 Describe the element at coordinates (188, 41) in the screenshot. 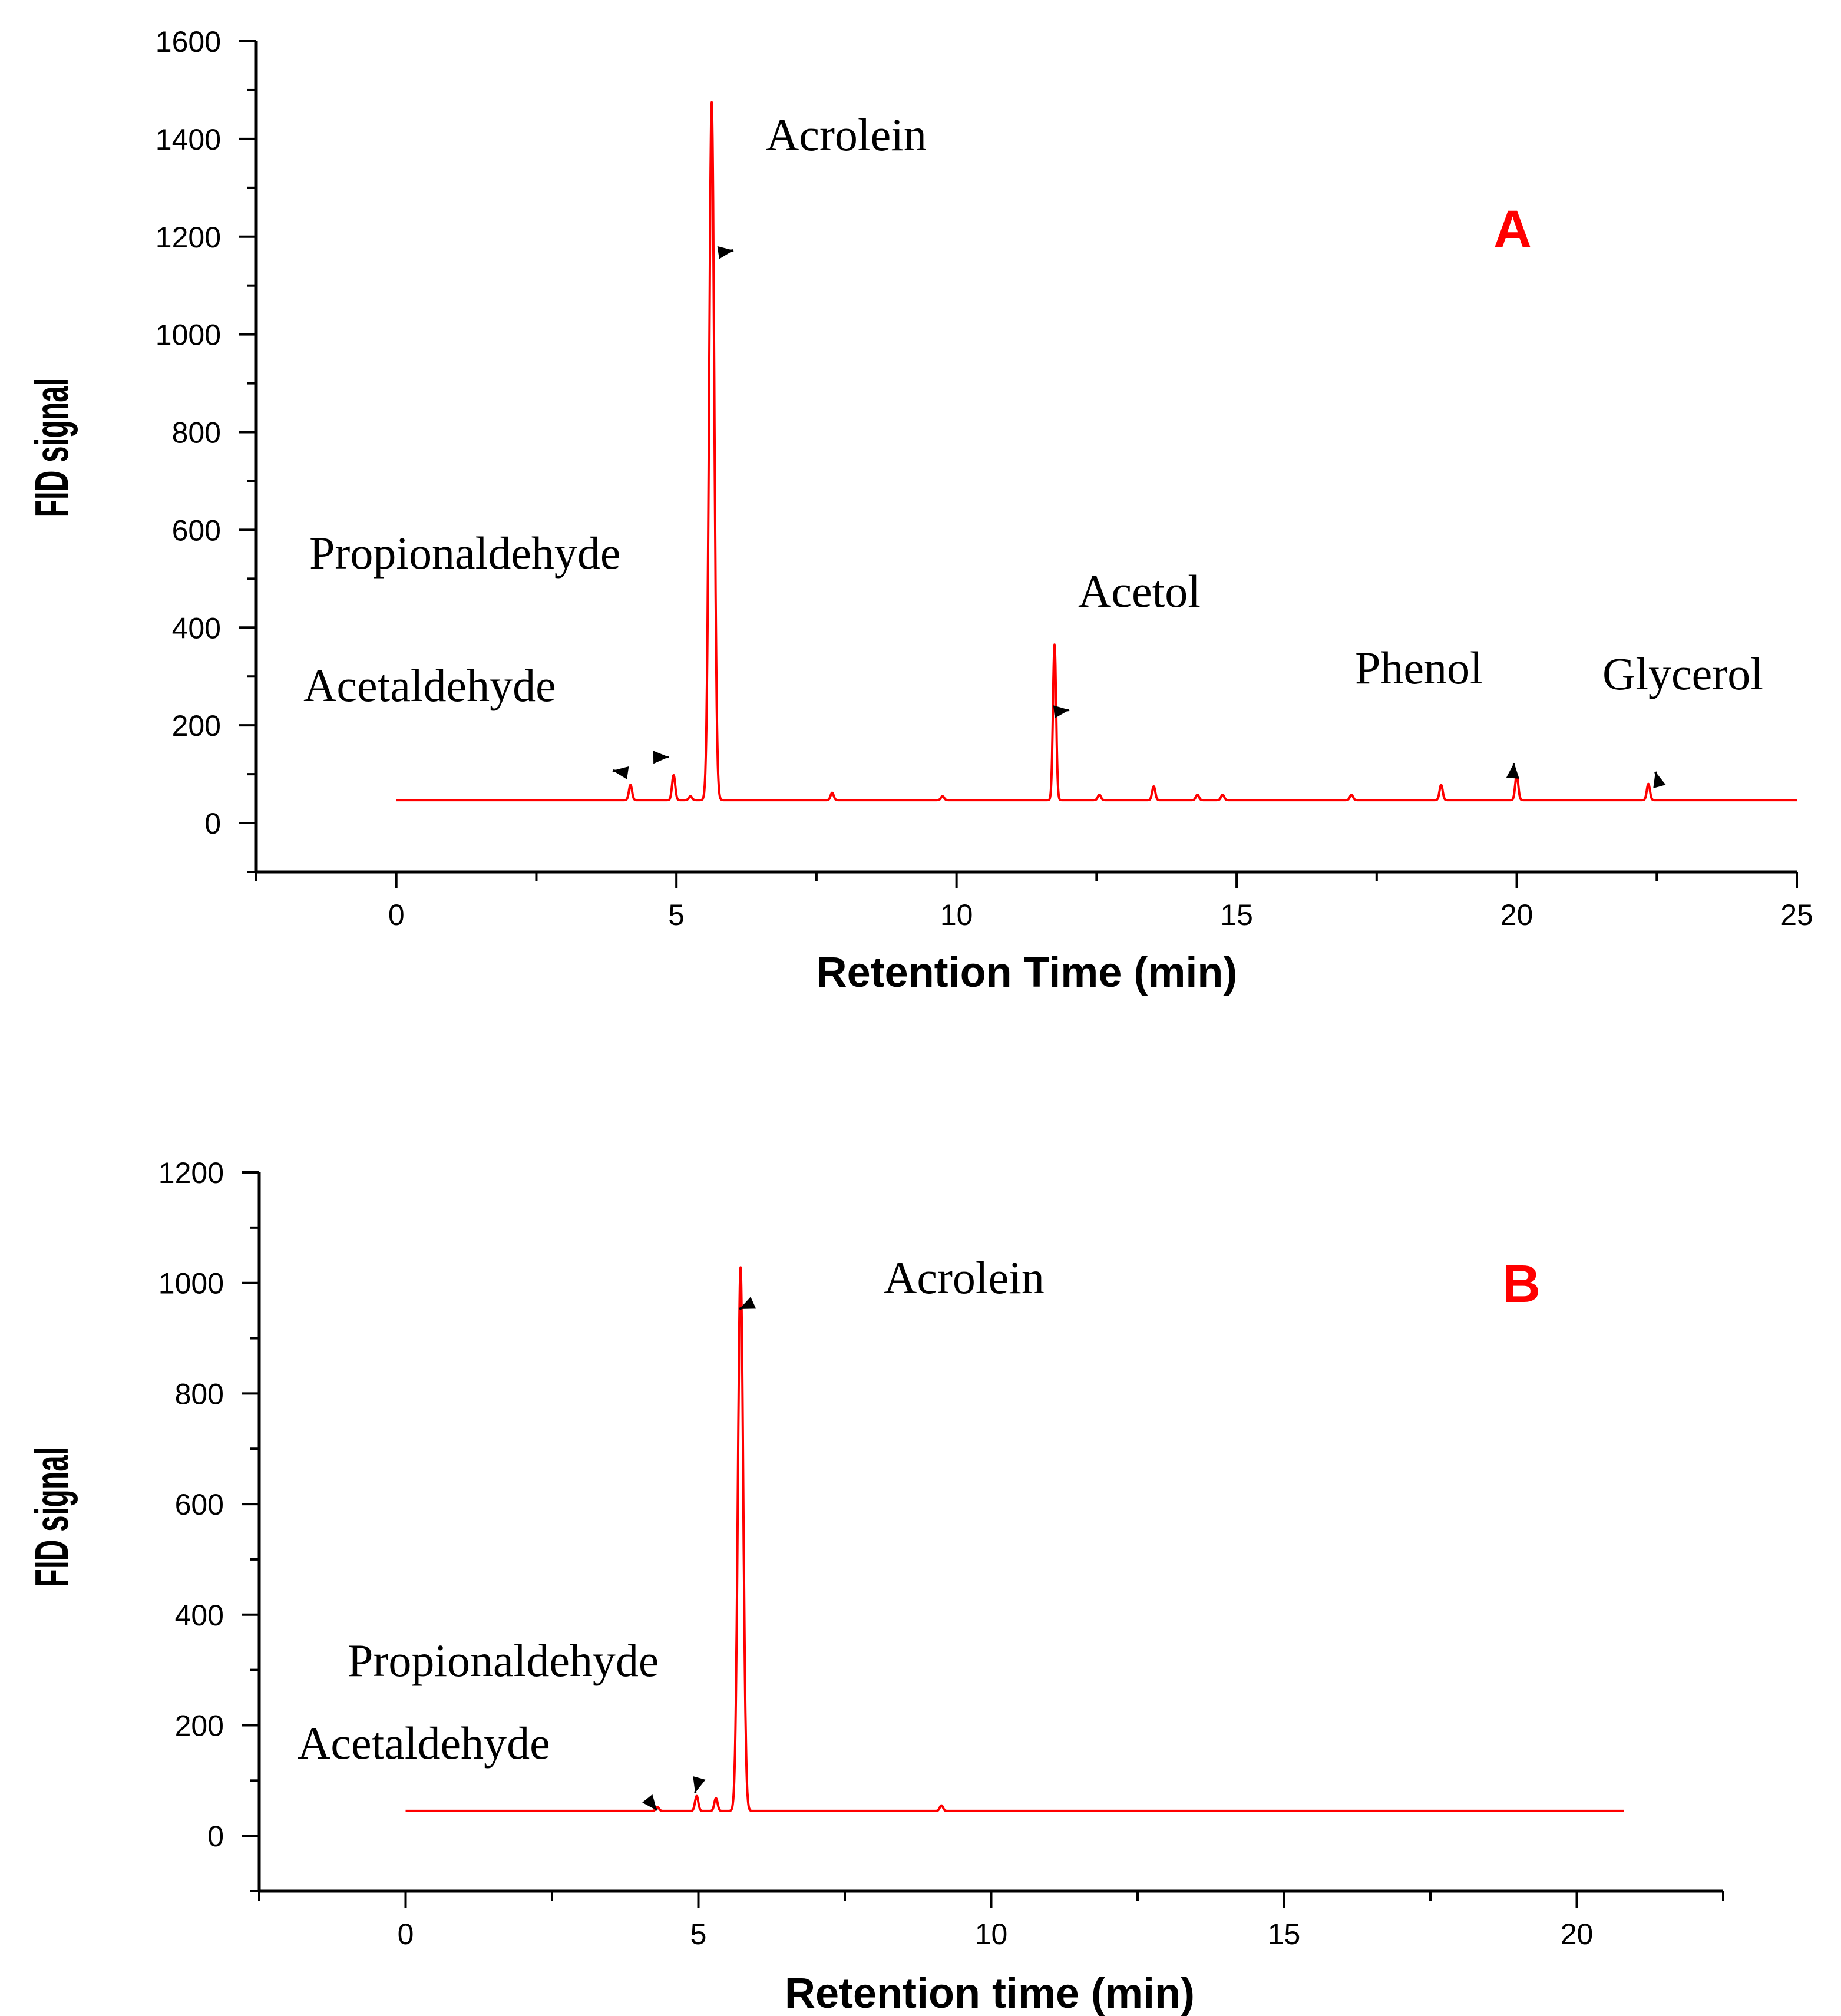

I see `y-tick-label: 1600` at that location.